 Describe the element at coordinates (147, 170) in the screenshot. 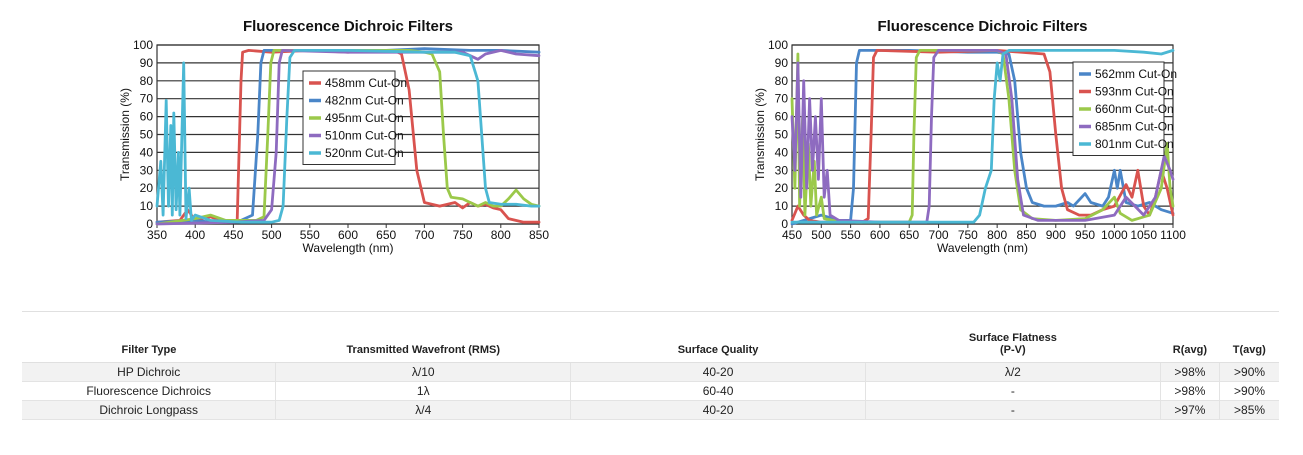

I see `y-tick-label: 30` at that location.